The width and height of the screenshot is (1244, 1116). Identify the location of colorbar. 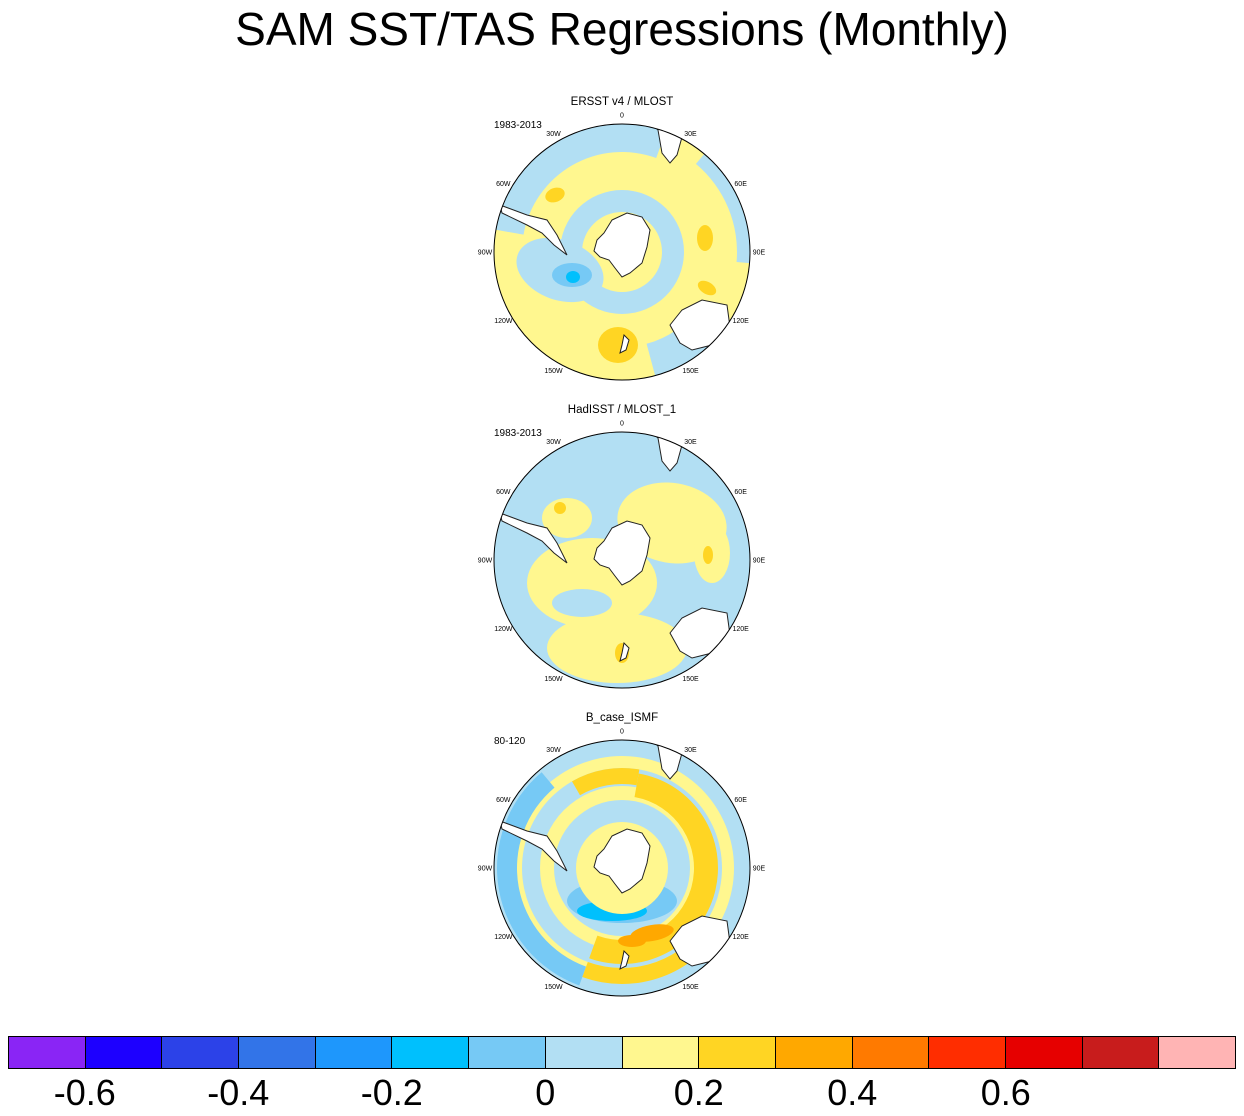
(622, 1052).